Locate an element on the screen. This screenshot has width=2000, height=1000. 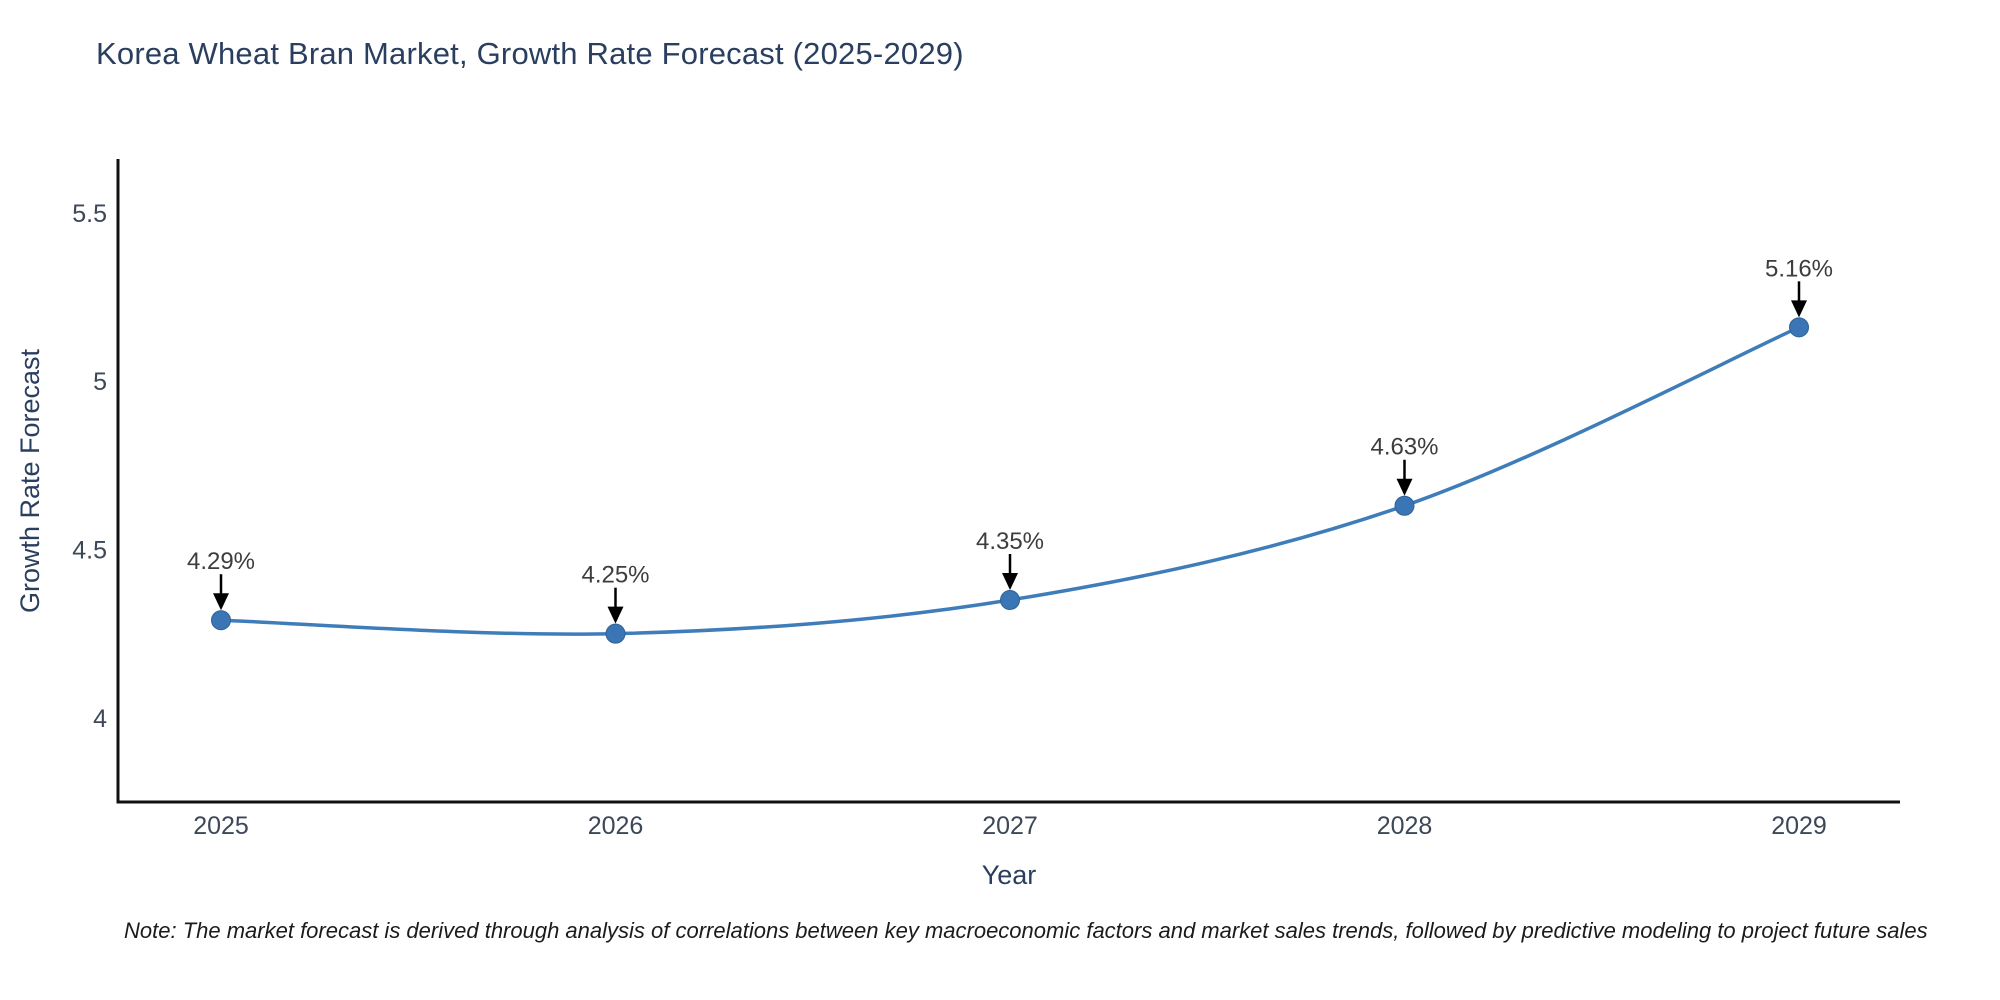
y-tick-label: 5 is located at coordinates (100, 382).